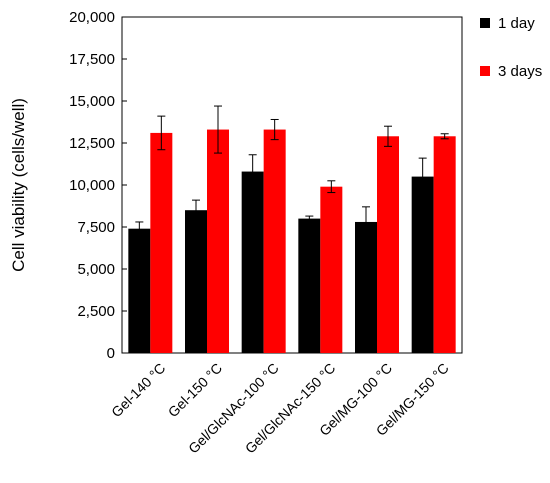 The width and height of the screenshot is (550, 483). I want to click on y-tick-label: 15,000, so click(92, 101).